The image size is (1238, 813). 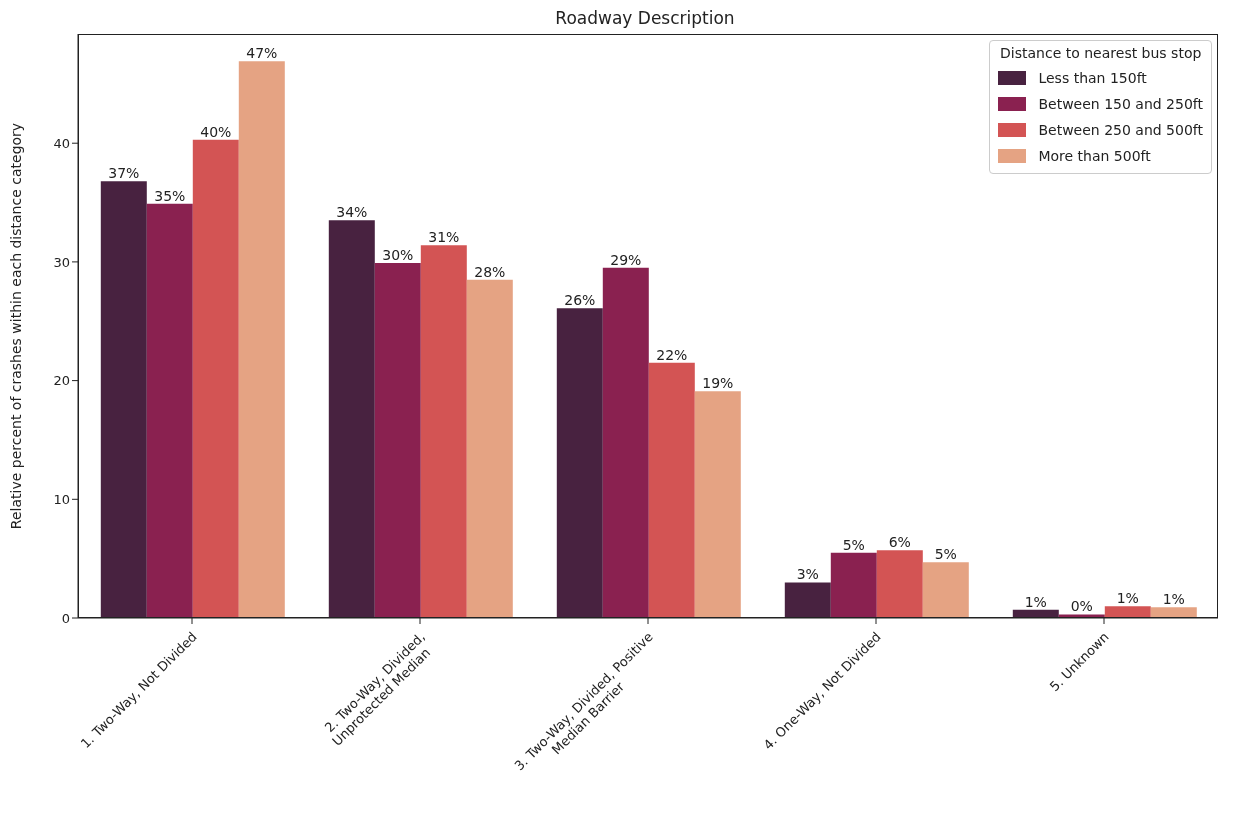 I want to click on data-label: 40%, so click(x=216, y=131).